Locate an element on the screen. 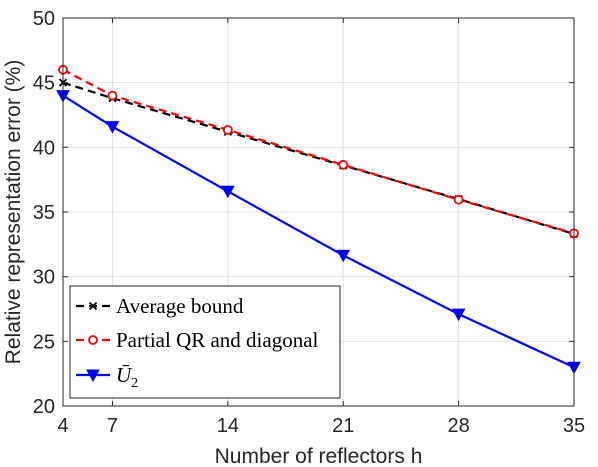 Image resolution: width=598 pixels, height=467 pixels. legend-entries: Average bound Partial QR and diagonal Ū2 is located at coordinates (197, 342).